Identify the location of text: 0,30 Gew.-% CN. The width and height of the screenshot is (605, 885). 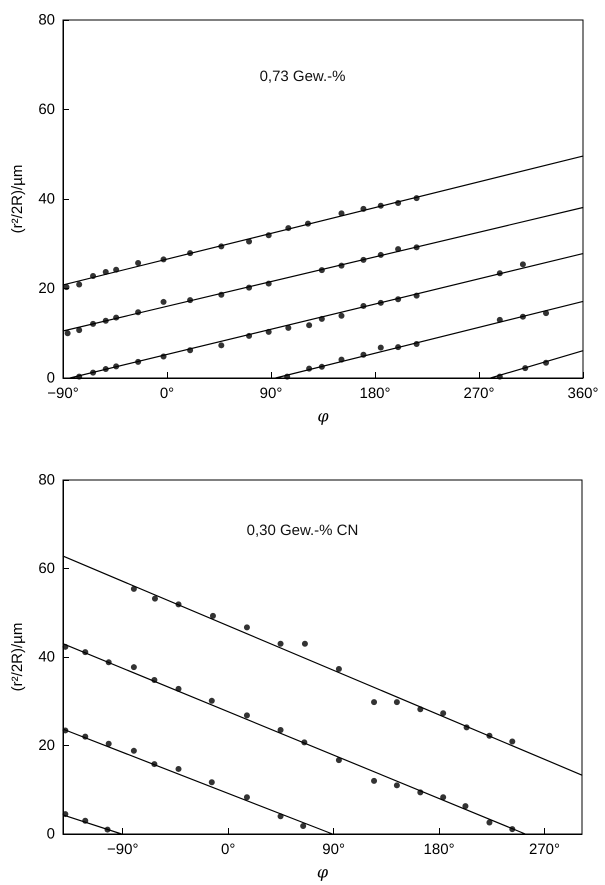
(302, 530).